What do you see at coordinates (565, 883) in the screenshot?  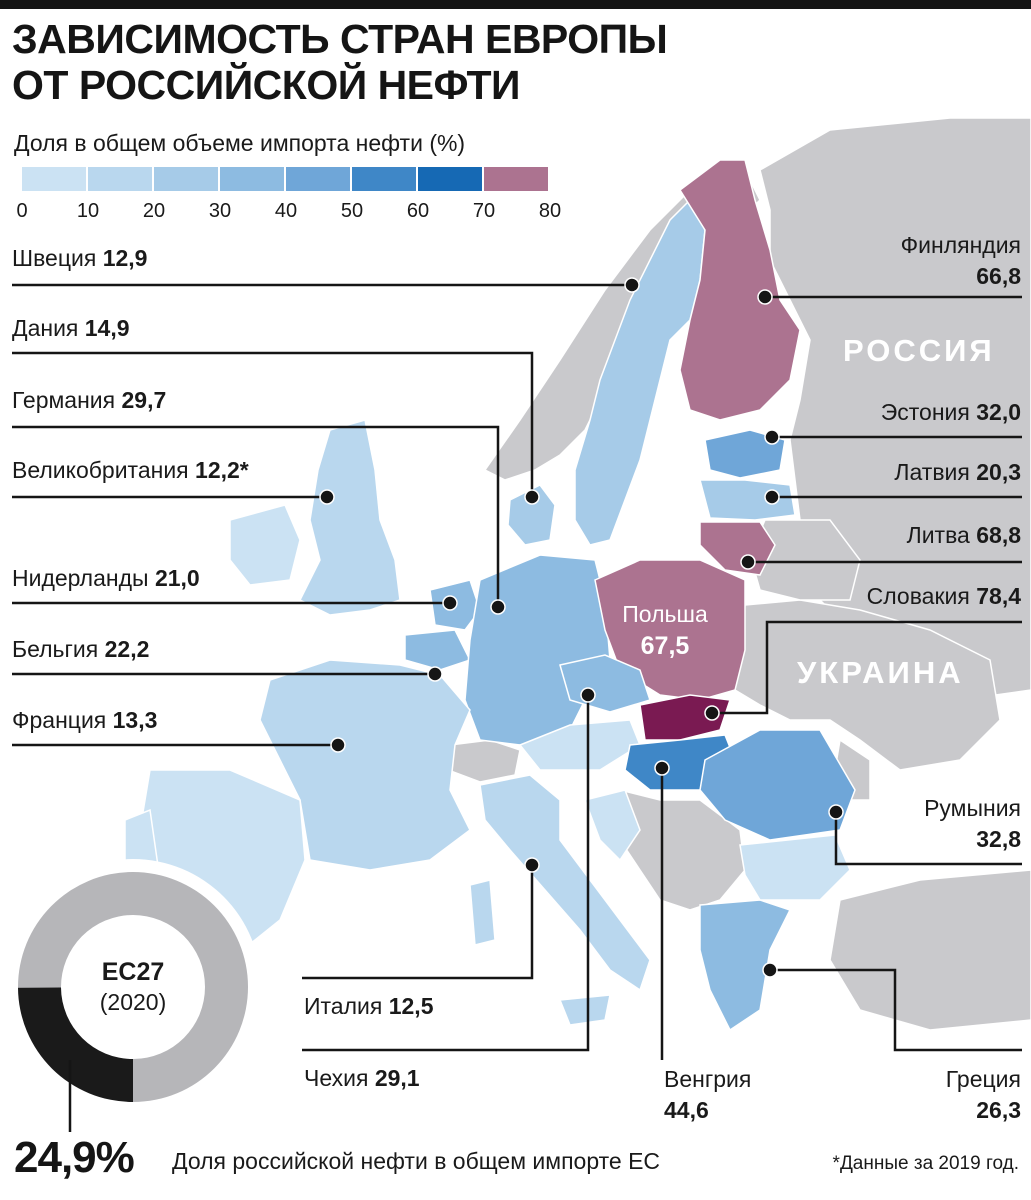 I see `italy-shape` at bounding box center [565, 883].